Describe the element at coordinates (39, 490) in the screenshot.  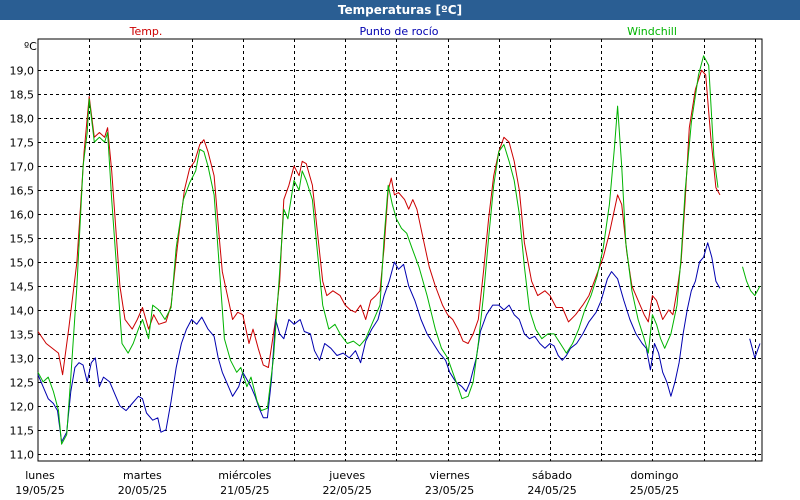
I see `x-tick-date: 19/05/25` at that location.